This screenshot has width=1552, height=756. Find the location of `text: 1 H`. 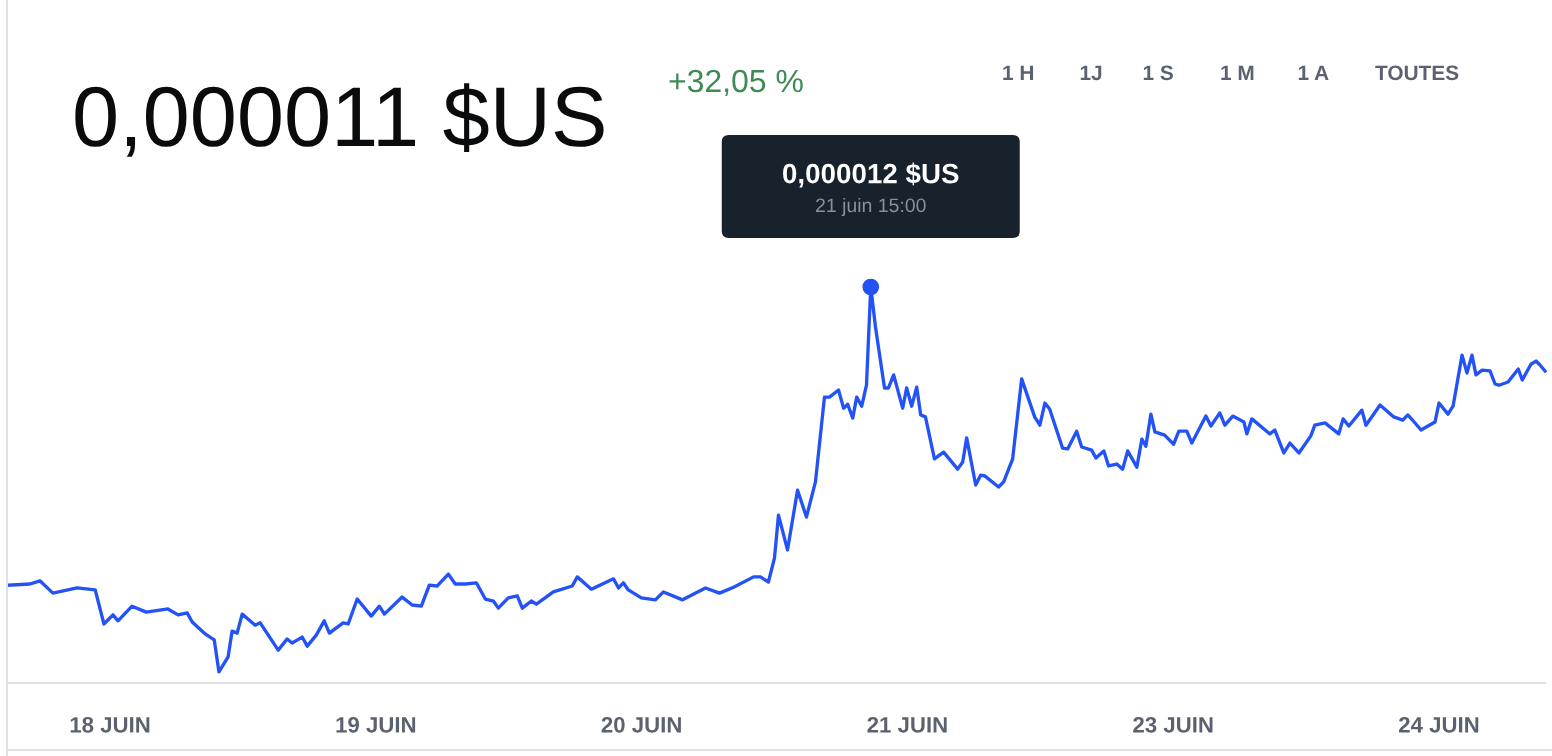

text: 1 H is located at coordinates (1018, 72).